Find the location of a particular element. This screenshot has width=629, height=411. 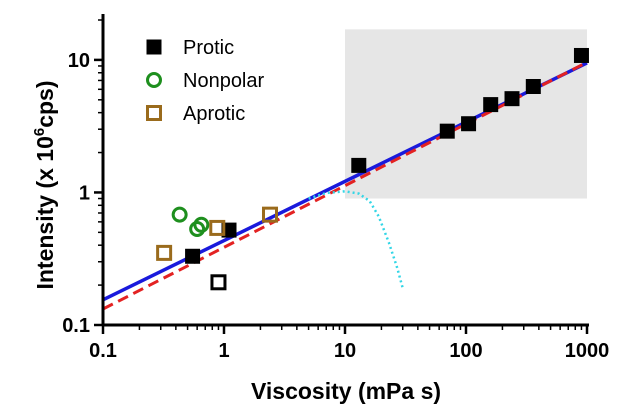

x-tick-label: 1000 is located at coordinates (587, 351).